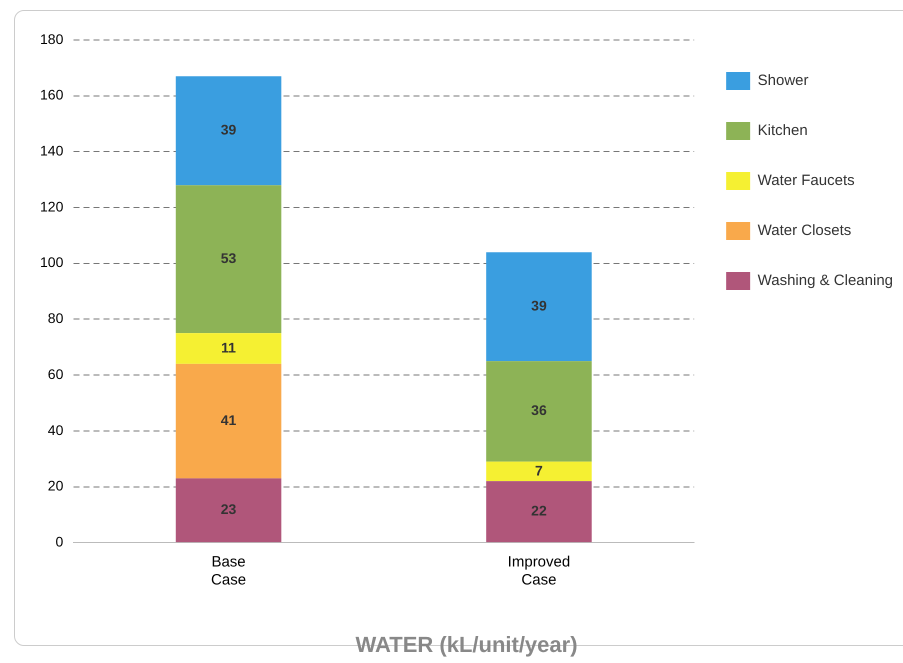 This screenshot has height=663, width=903. Describe the element at coordinates (52, 262) in the screenshot. I see `y-tick-label: 100` at that location.